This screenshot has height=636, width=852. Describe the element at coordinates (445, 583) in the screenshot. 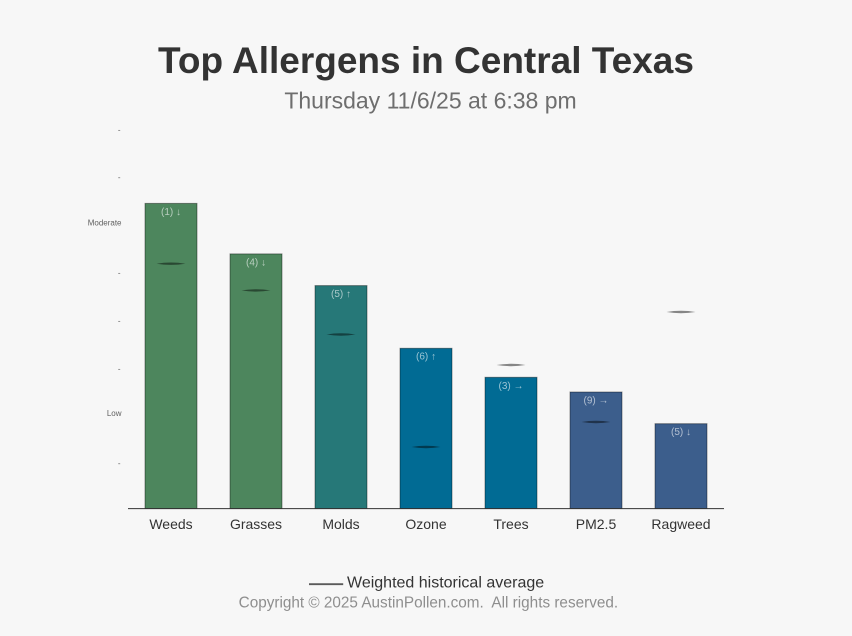

I see `svg-text: Weighted historical average` at that location.